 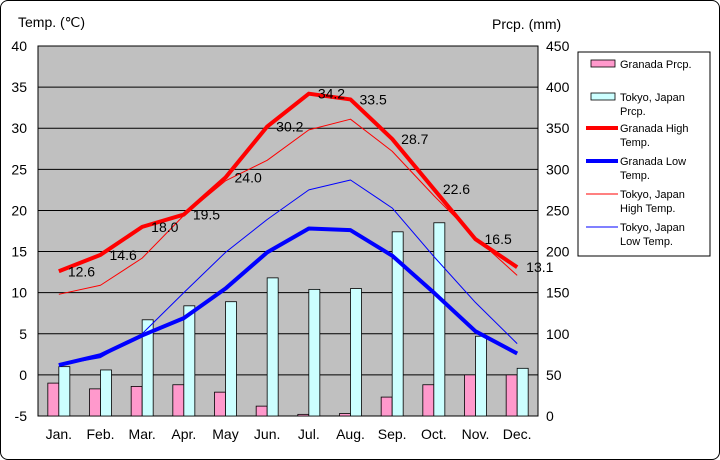 I want to click on right-axis-title: Prcp. (mm), so click(x=526, y=24).